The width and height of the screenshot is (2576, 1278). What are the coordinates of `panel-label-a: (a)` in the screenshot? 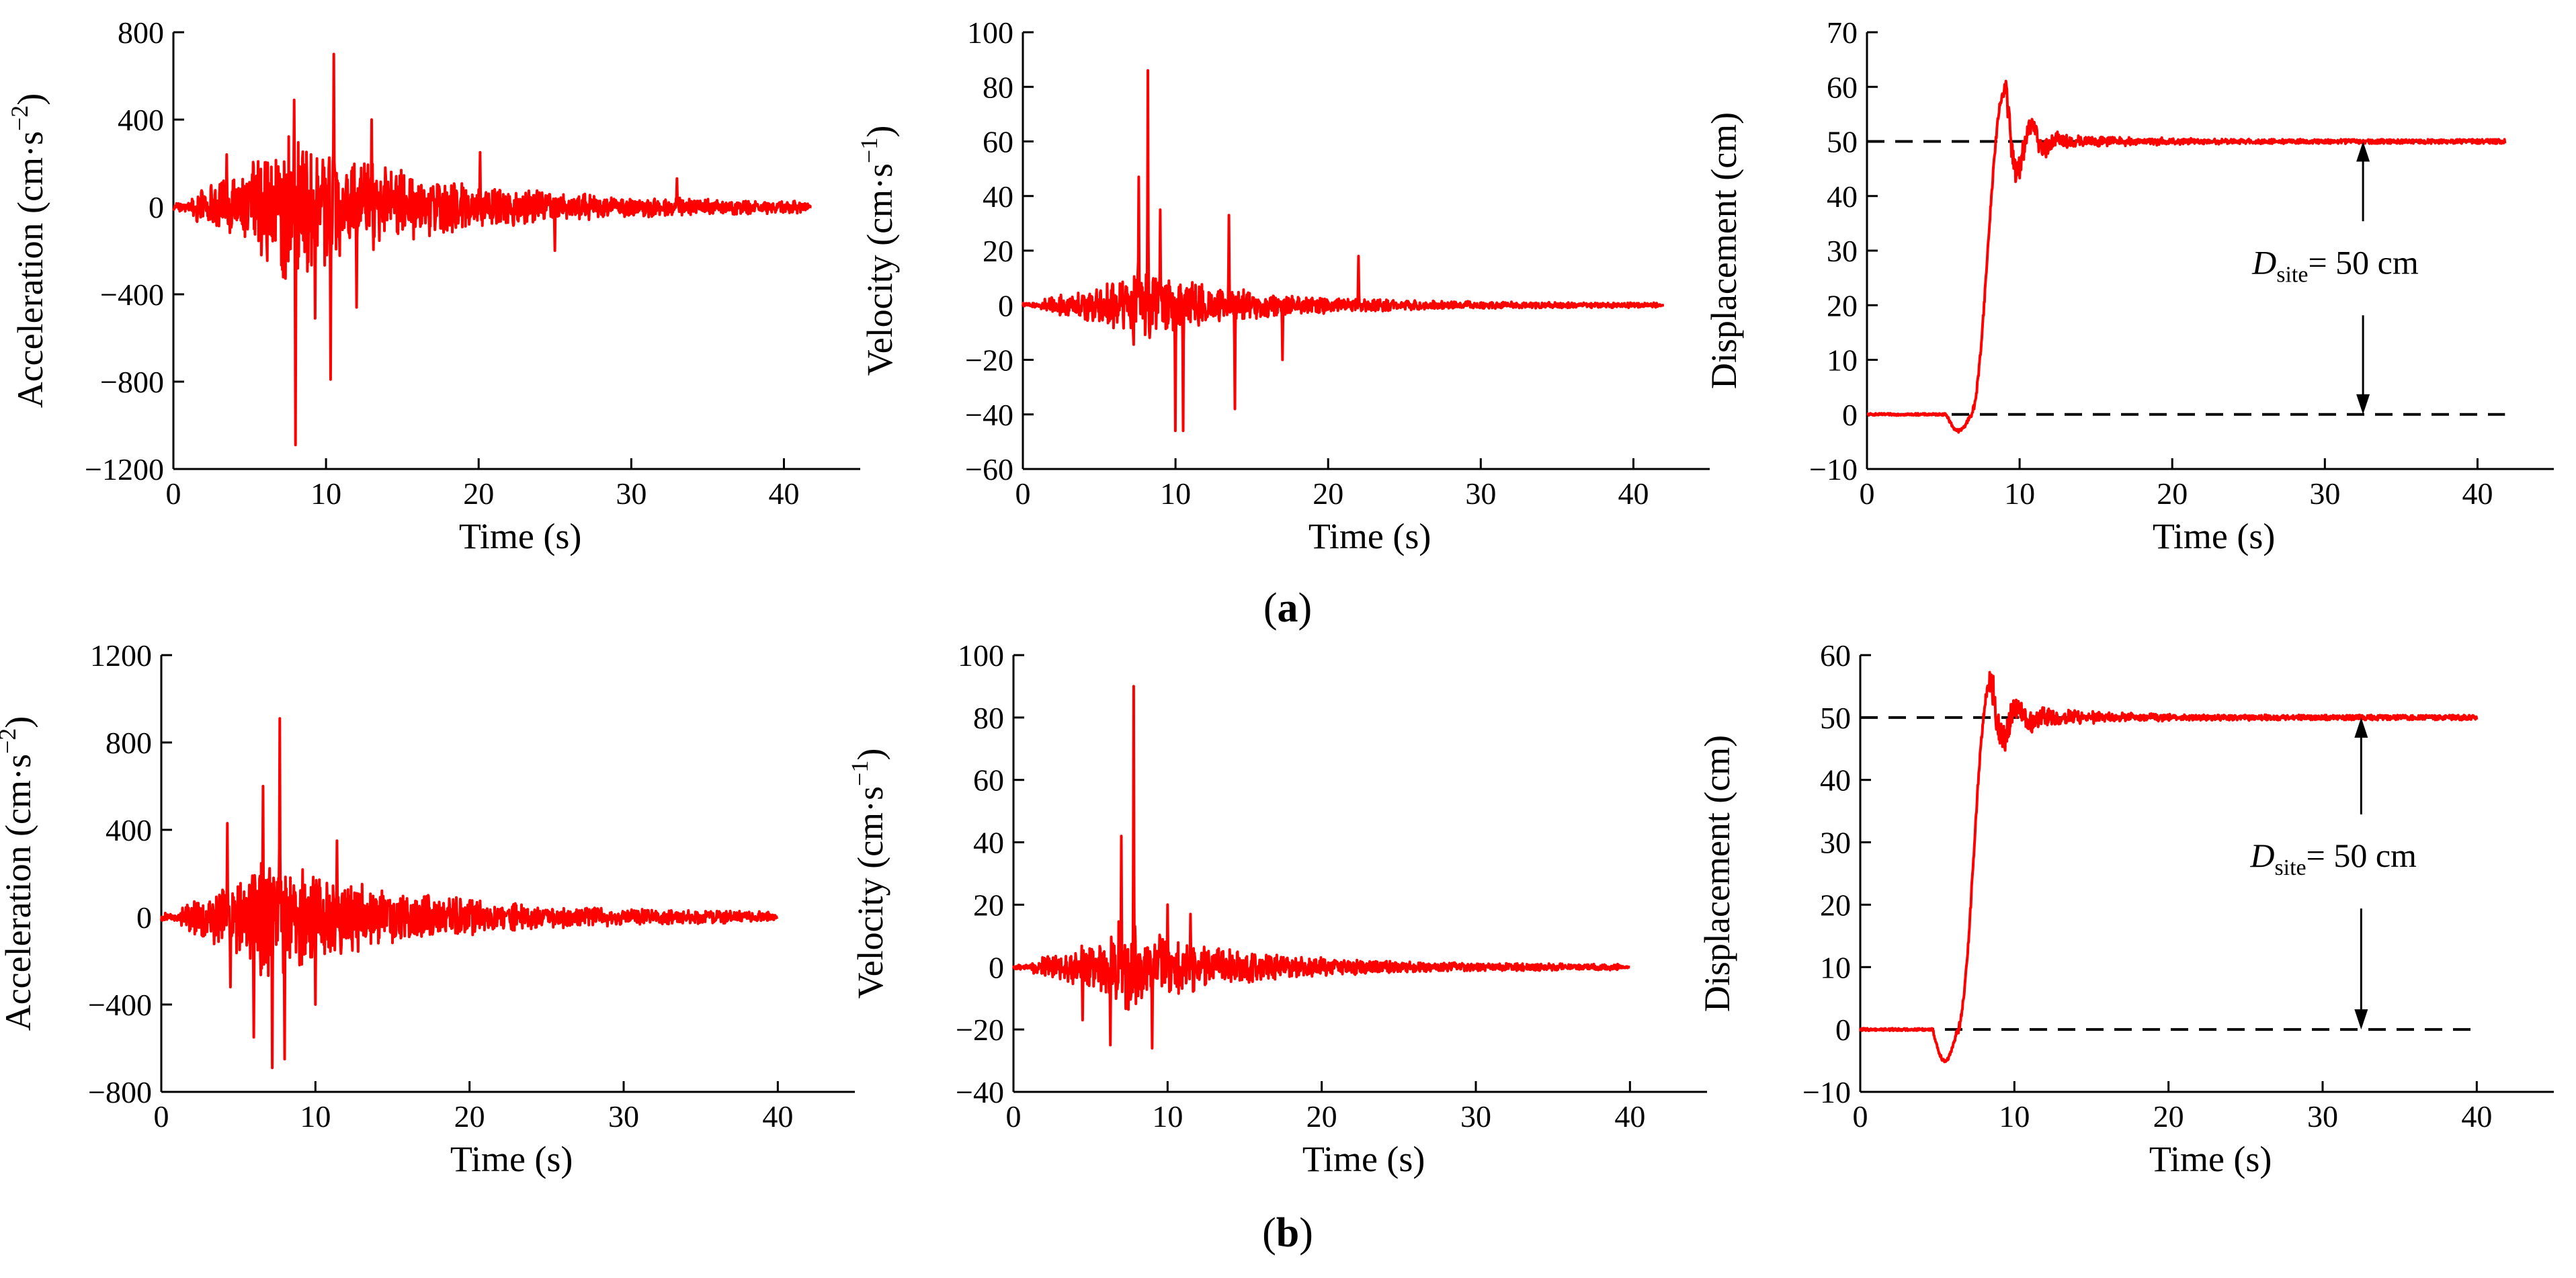 It's located at (1287, 608).